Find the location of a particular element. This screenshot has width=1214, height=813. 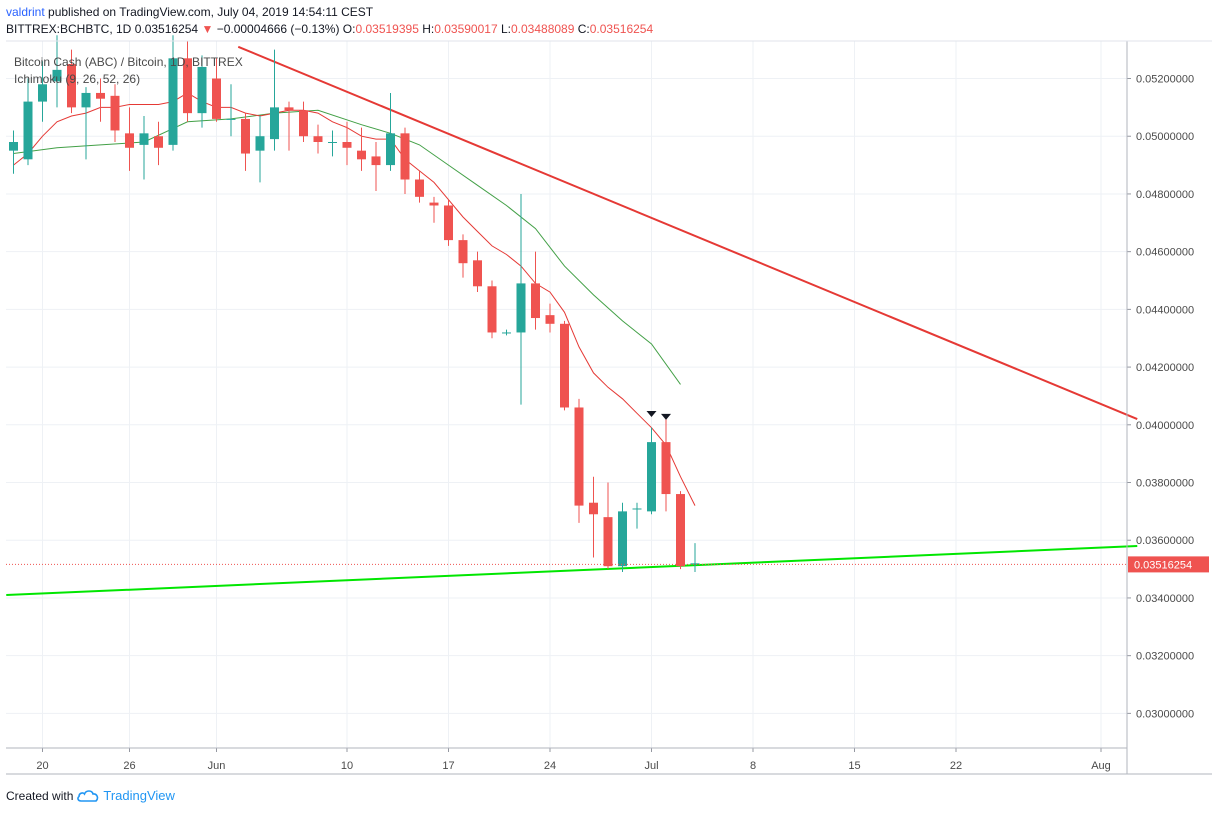

created-with-text: Created with is located at coordinates (40, 795).